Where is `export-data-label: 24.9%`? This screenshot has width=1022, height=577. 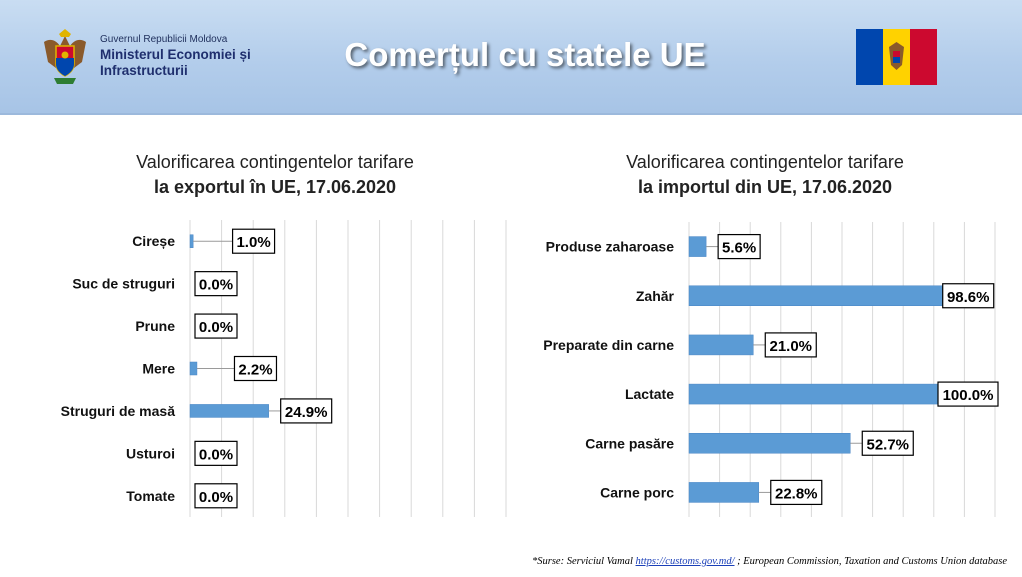
export-data-label: 24.9% is located at coordinates (306, 412).